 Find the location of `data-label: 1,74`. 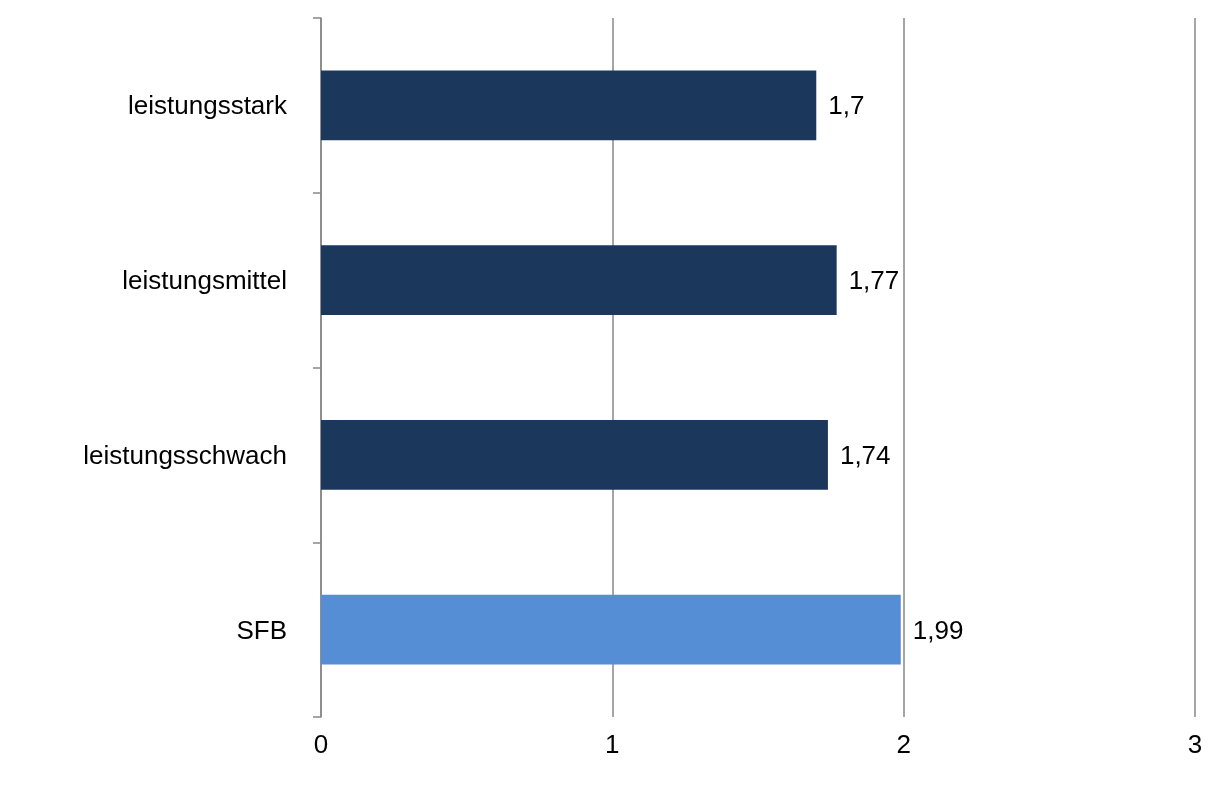

data-label: 1,74 is located at coordinates (865, 454).